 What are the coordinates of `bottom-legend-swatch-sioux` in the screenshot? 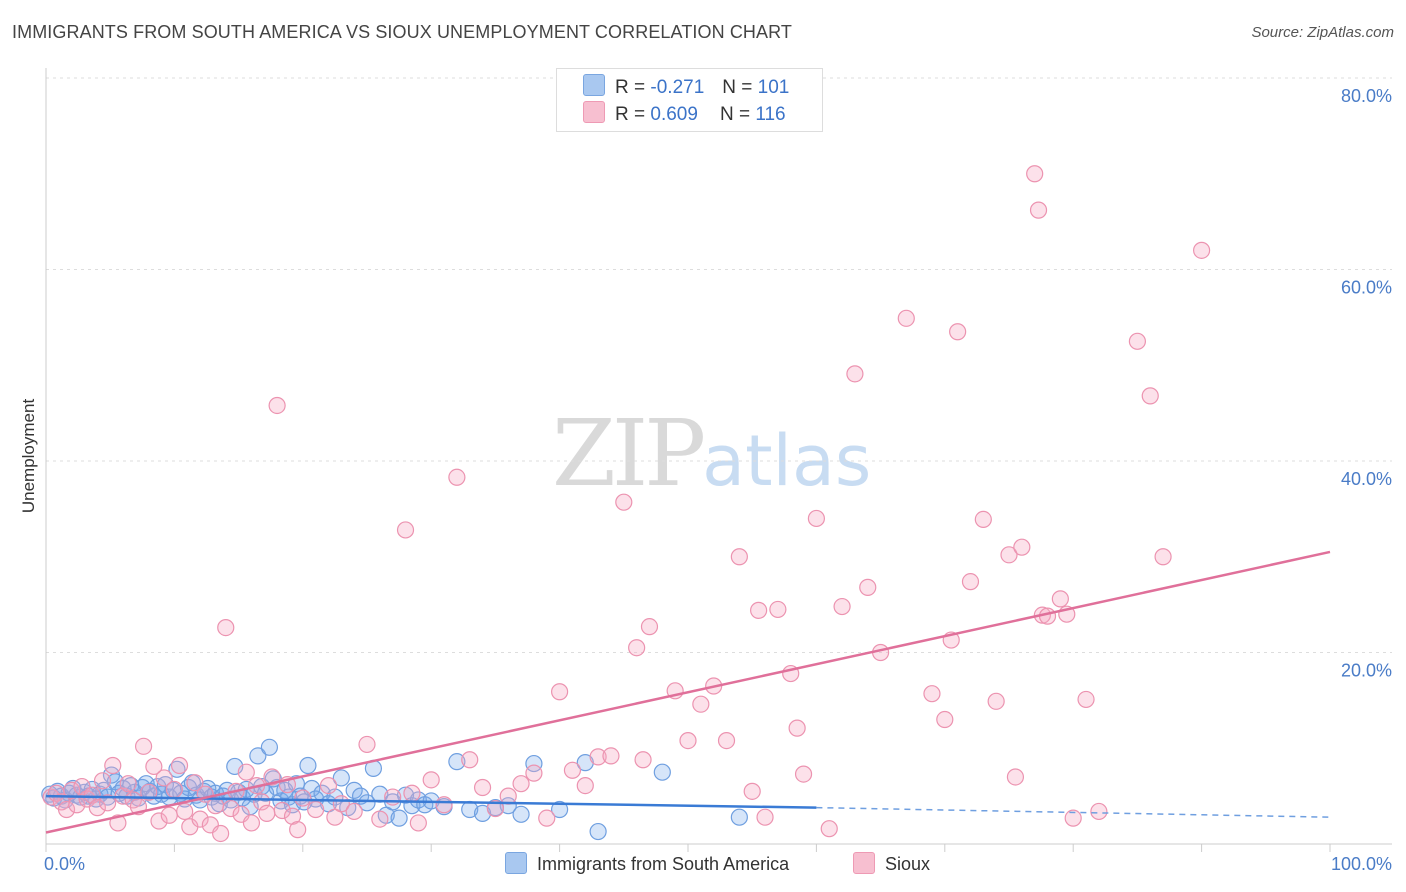 It's located at (864, 863).